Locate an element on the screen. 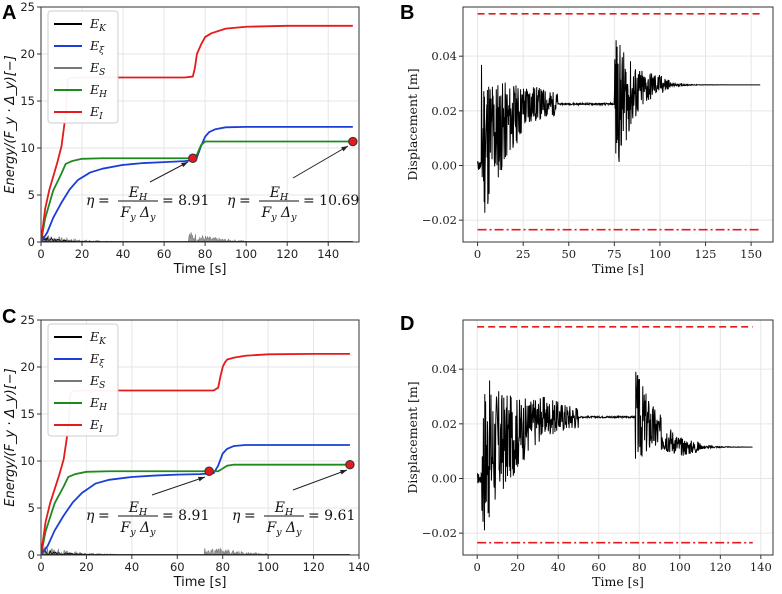 This screenshot has height=594, width=782. annotation-value-1: = 9.61 is located at coordinates (331, 516).